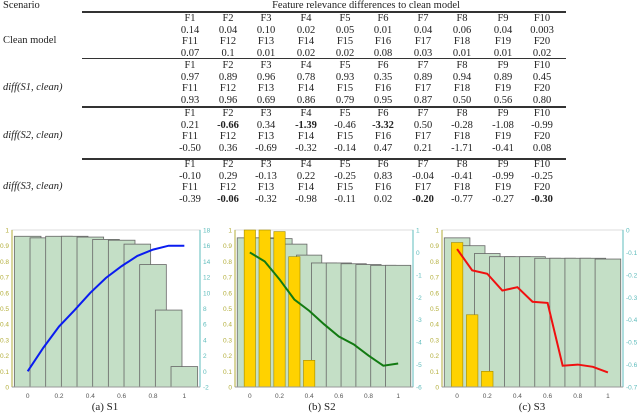  Describe the element at coordinates (632, 298) in the screenshot. I see `right-tick-label: -0.3` at that location.